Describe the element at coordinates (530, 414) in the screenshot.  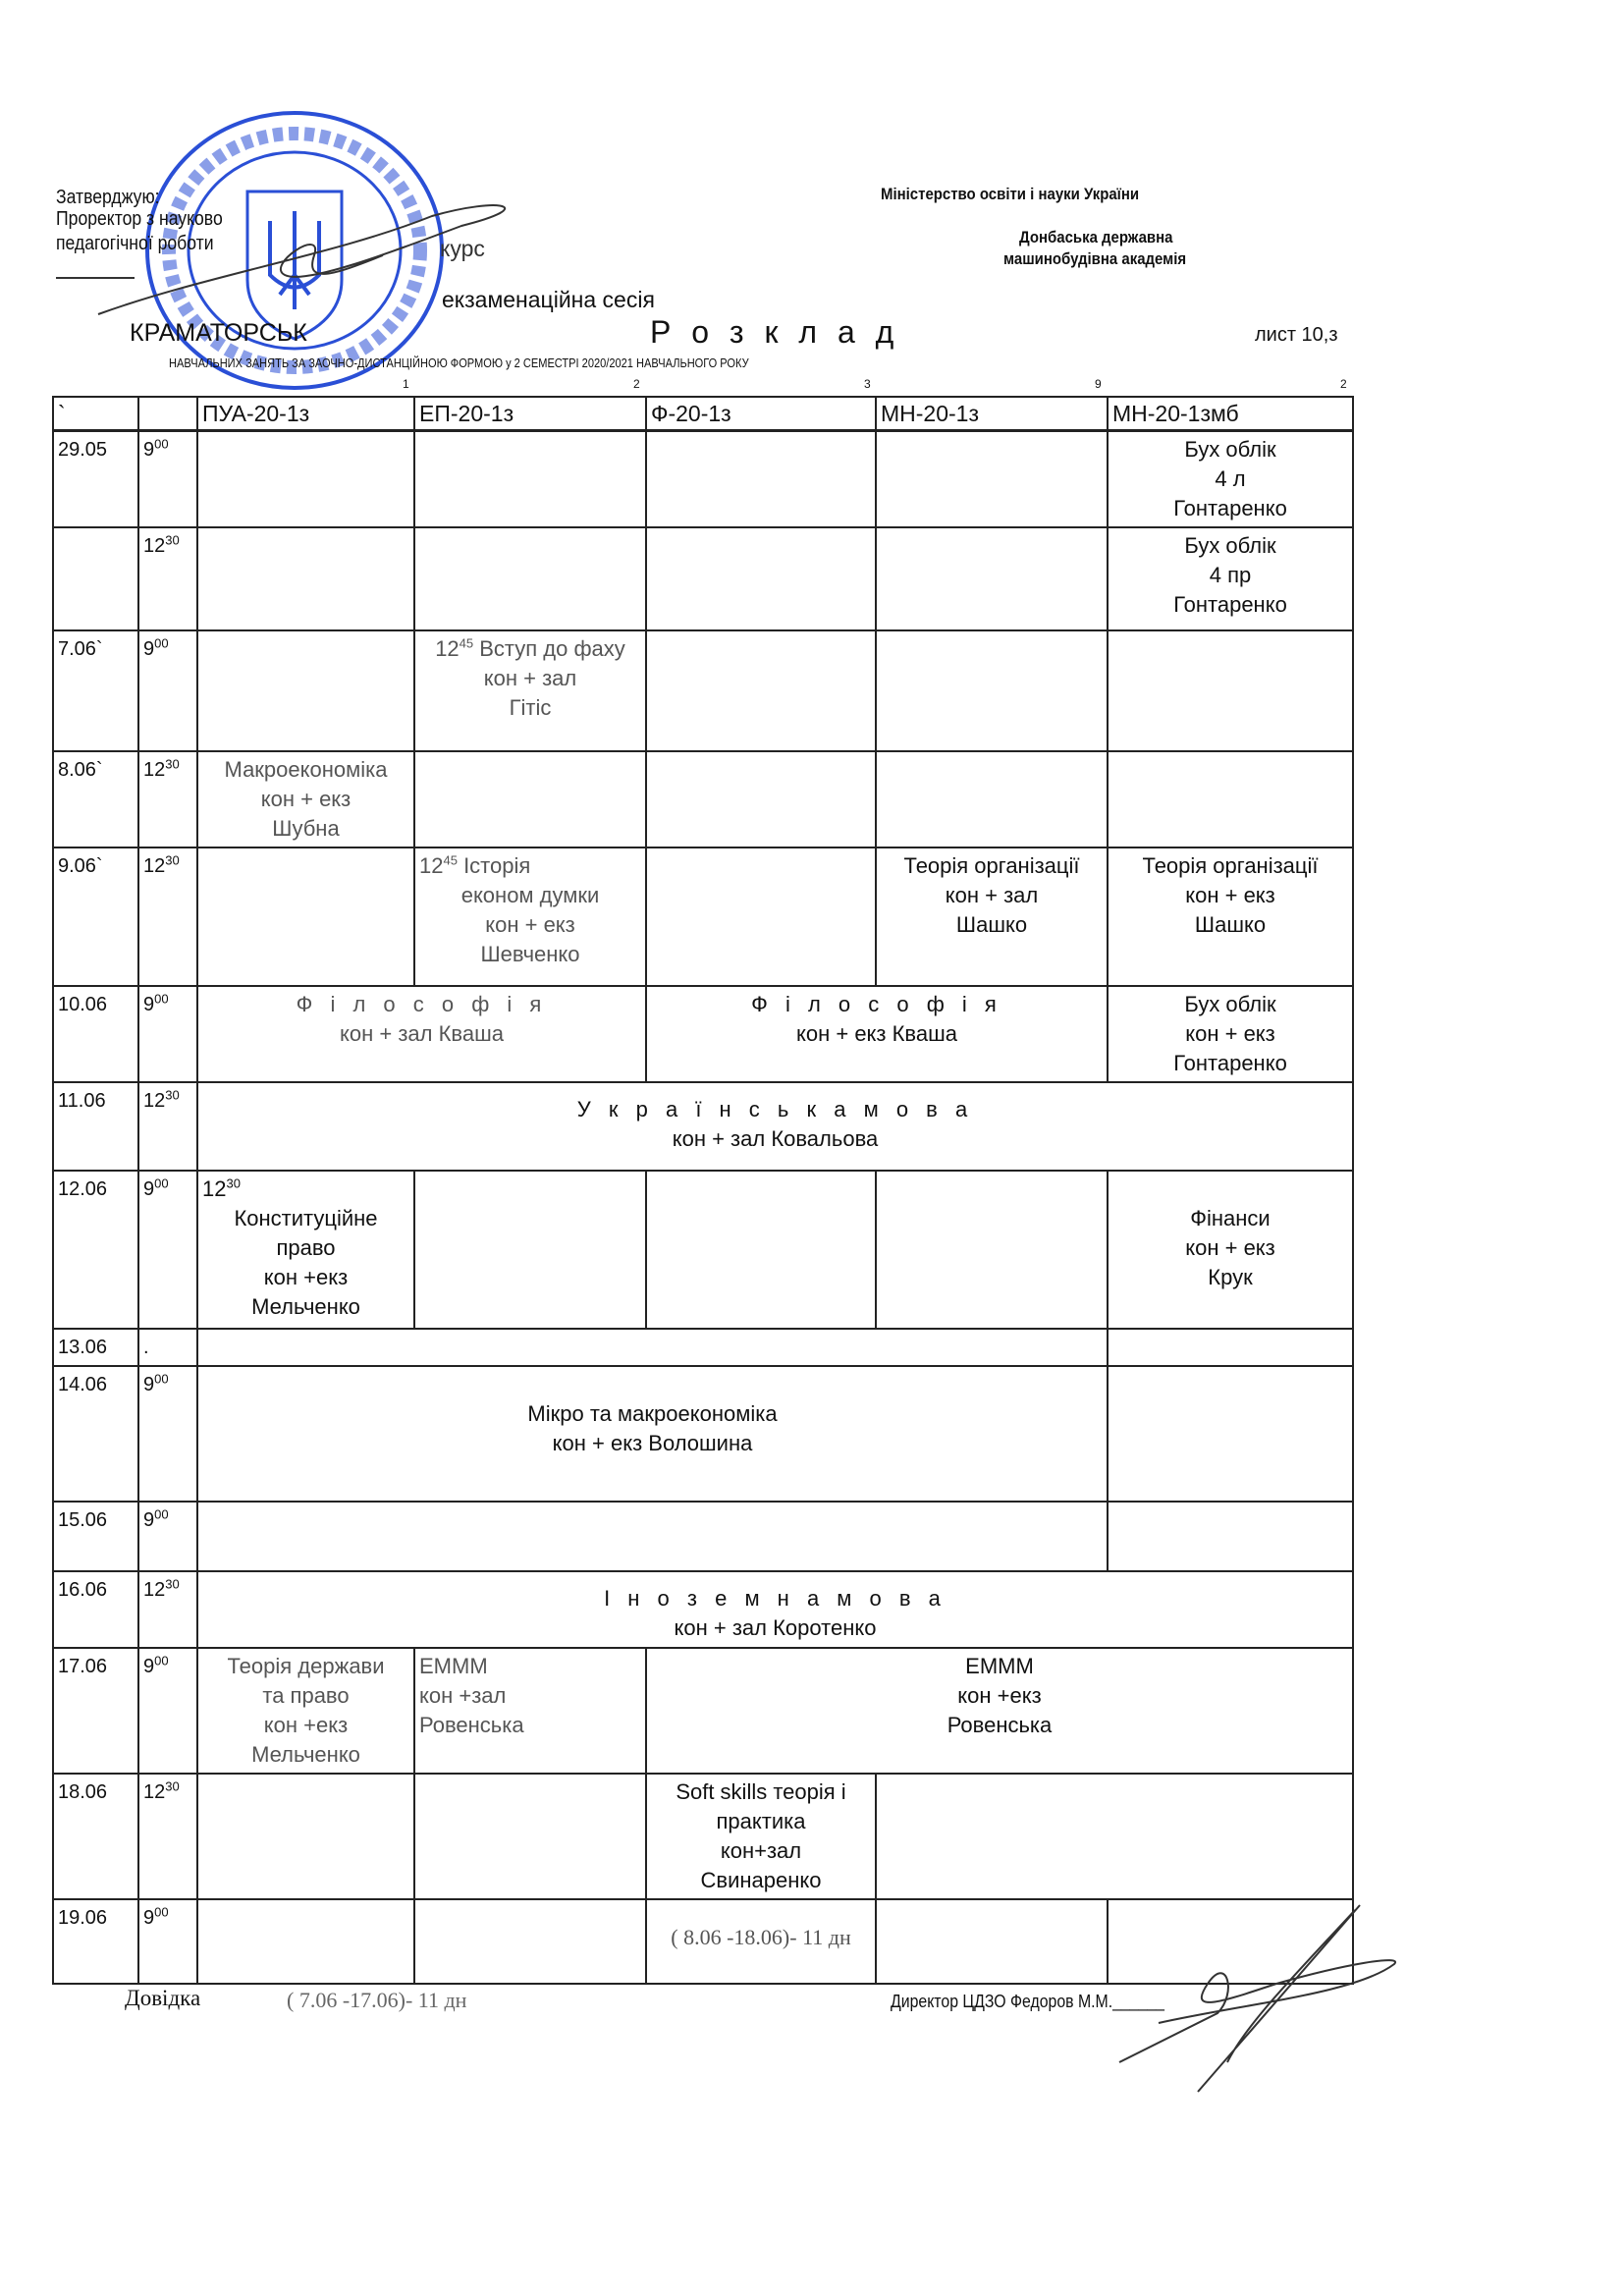
I see `column-header: ЕП-20-1з` at that location.